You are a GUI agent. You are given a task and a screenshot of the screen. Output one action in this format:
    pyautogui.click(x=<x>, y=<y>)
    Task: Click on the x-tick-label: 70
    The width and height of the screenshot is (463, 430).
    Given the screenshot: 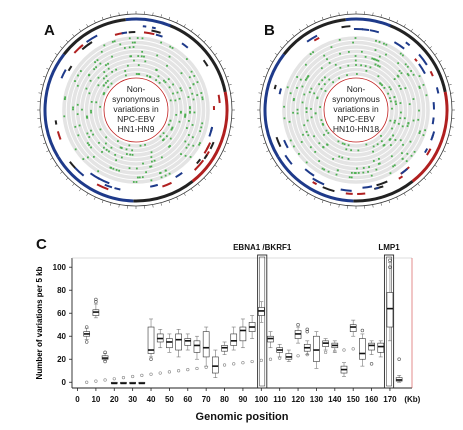 What is the action you would take?
    pyautogui.click(x=206, y=399)
    